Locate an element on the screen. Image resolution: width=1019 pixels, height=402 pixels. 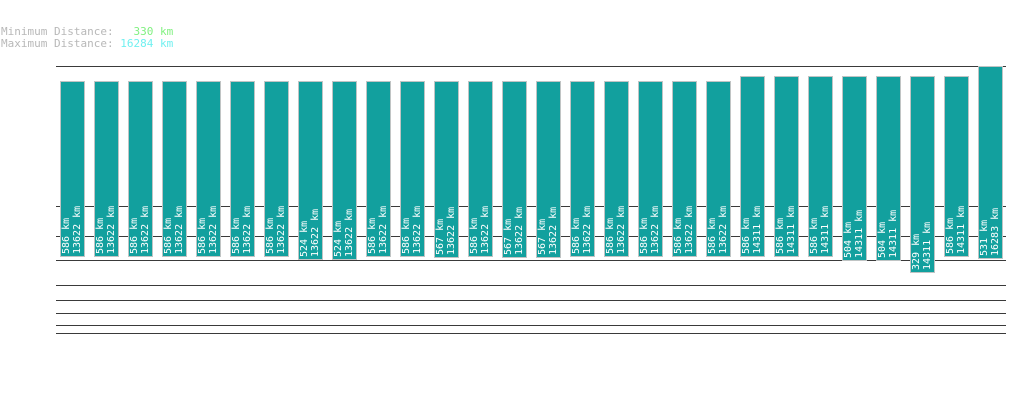
bar-max-label: 16283 km is located at coordinates (995, 231).